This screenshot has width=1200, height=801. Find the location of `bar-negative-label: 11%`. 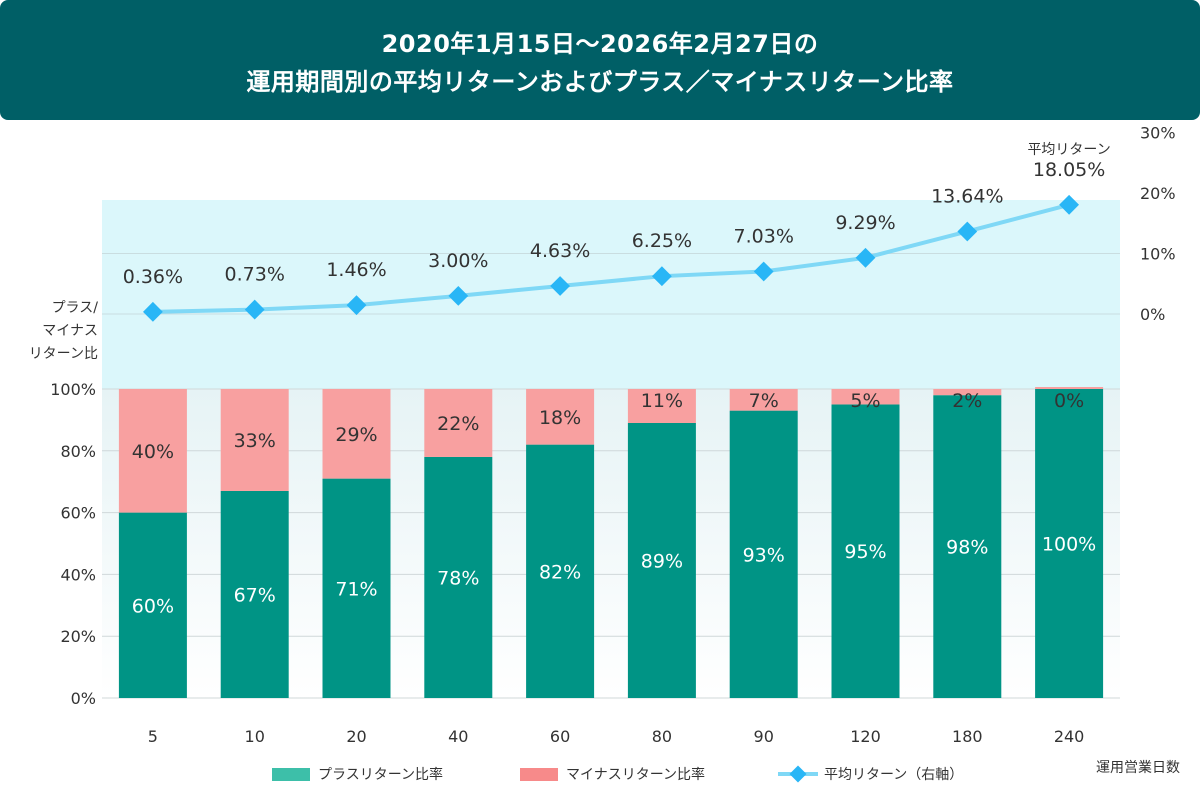

bar-negative-label: 11% is located at coordinates (662, 401).